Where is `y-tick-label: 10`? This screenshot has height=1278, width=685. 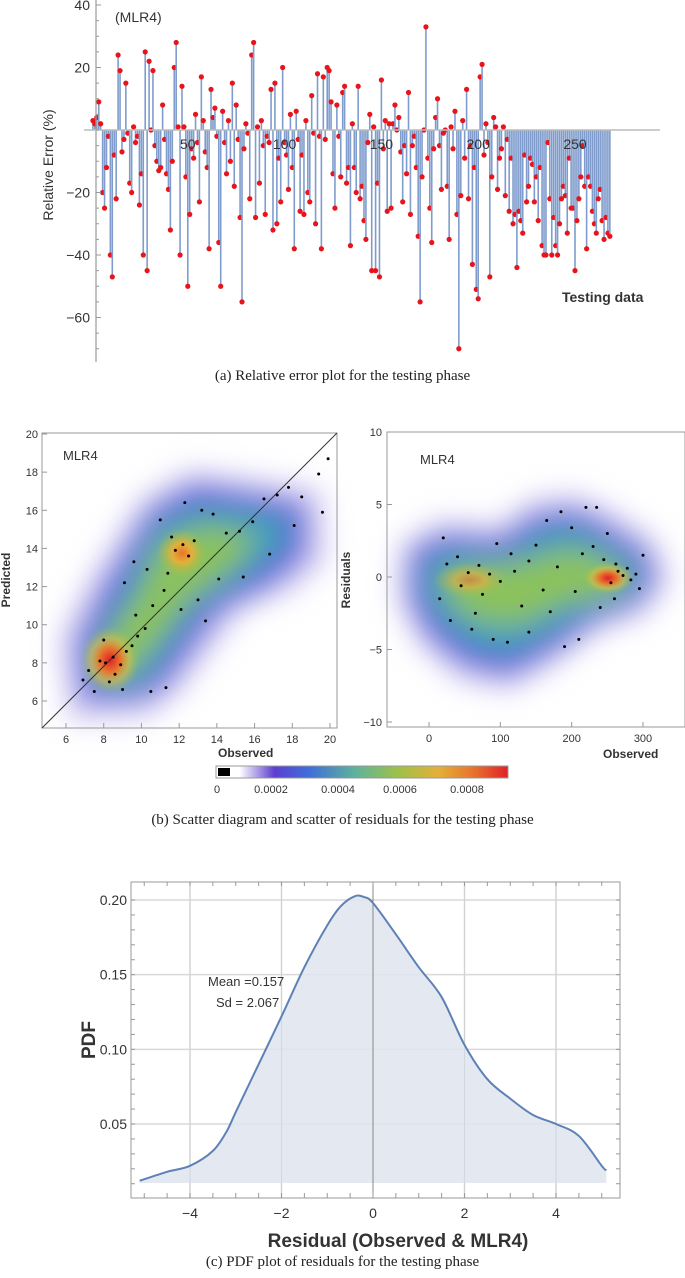 y-tick-label: 10 is located at coordinates (32, 626).